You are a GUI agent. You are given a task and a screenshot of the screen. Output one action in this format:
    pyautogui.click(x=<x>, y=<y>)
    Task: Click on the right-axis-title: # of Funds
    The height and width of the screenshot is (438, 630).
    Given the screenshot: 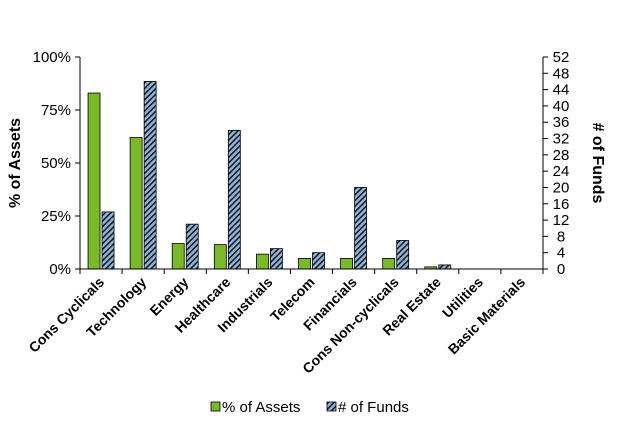 What is the action you would take?
    pyautogui.click(x=597, y=163)
    